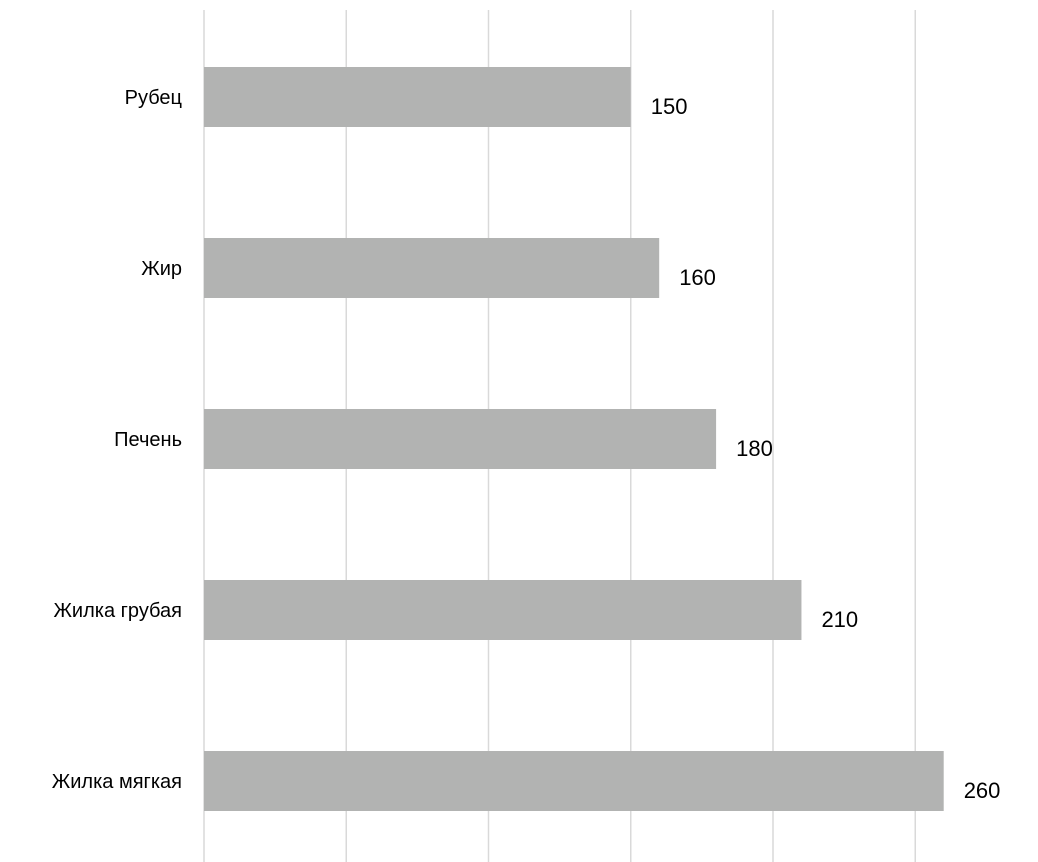 The width and height of the screenshot is (1038, 862). I want to click on value-label: 210, so click(839, 619).